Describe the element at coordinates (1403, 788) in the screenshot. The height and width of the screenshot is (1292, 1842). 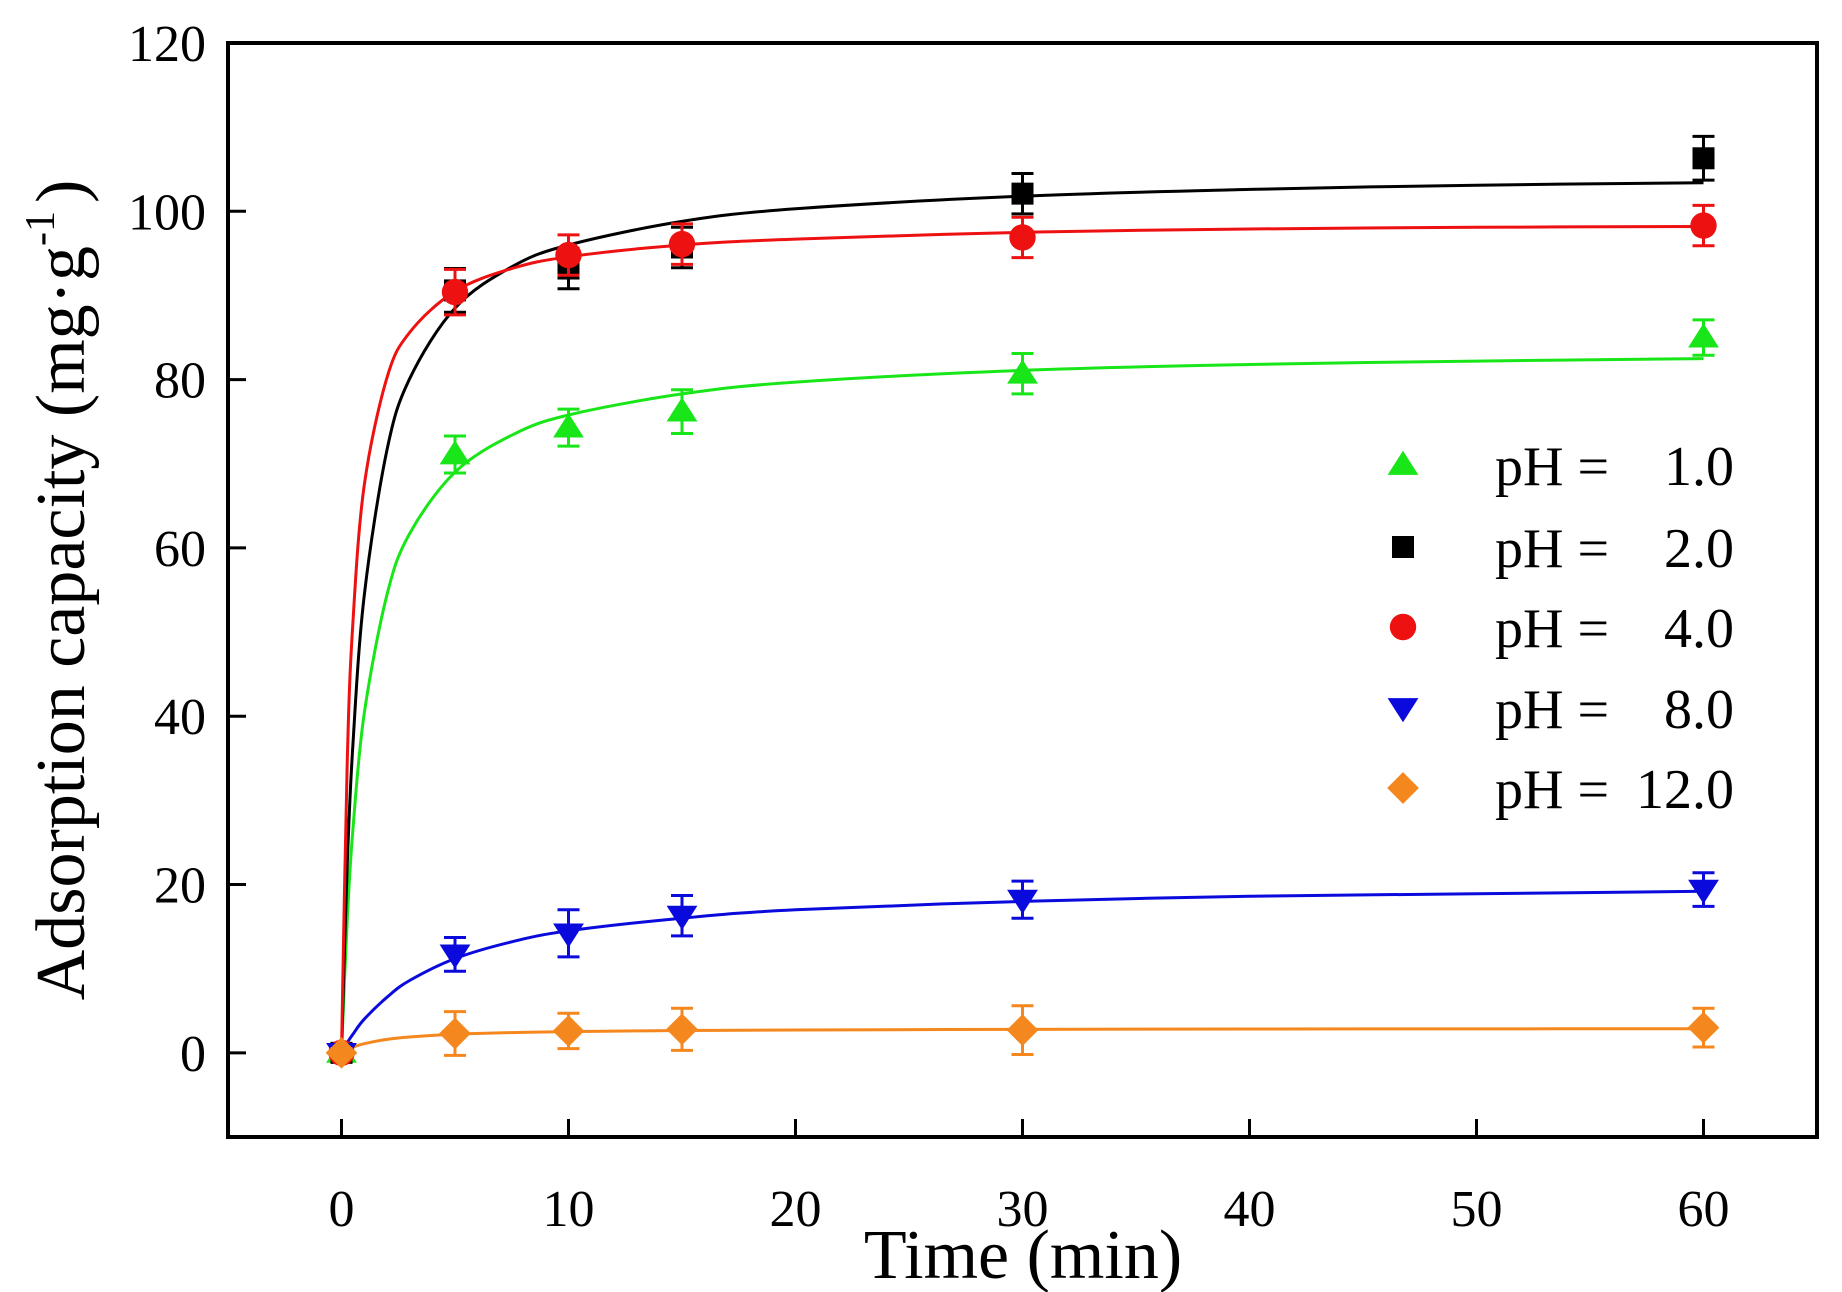
I see `legend-marker-diamond-icon` at that location.